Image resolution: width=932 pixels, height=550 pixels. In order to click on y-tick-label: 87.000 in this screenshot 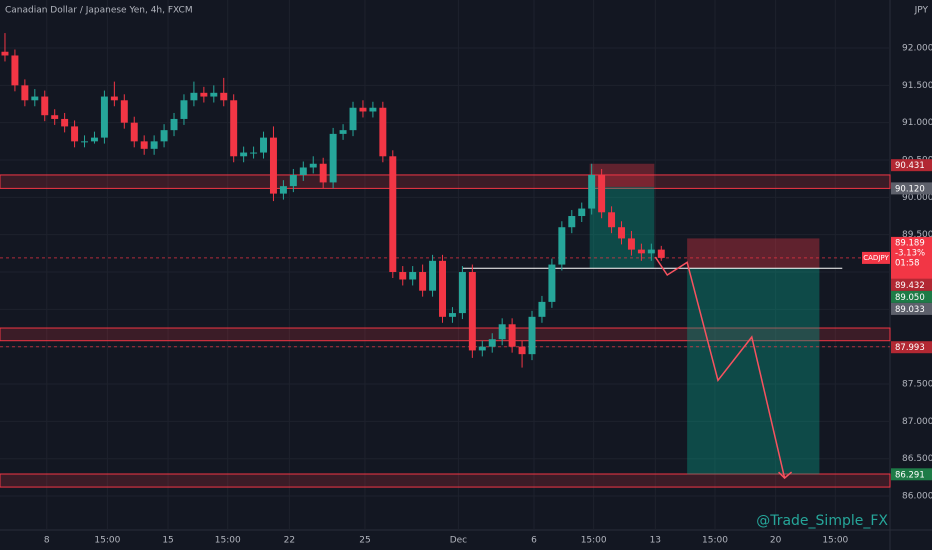, I will do `click(917, 422)`.